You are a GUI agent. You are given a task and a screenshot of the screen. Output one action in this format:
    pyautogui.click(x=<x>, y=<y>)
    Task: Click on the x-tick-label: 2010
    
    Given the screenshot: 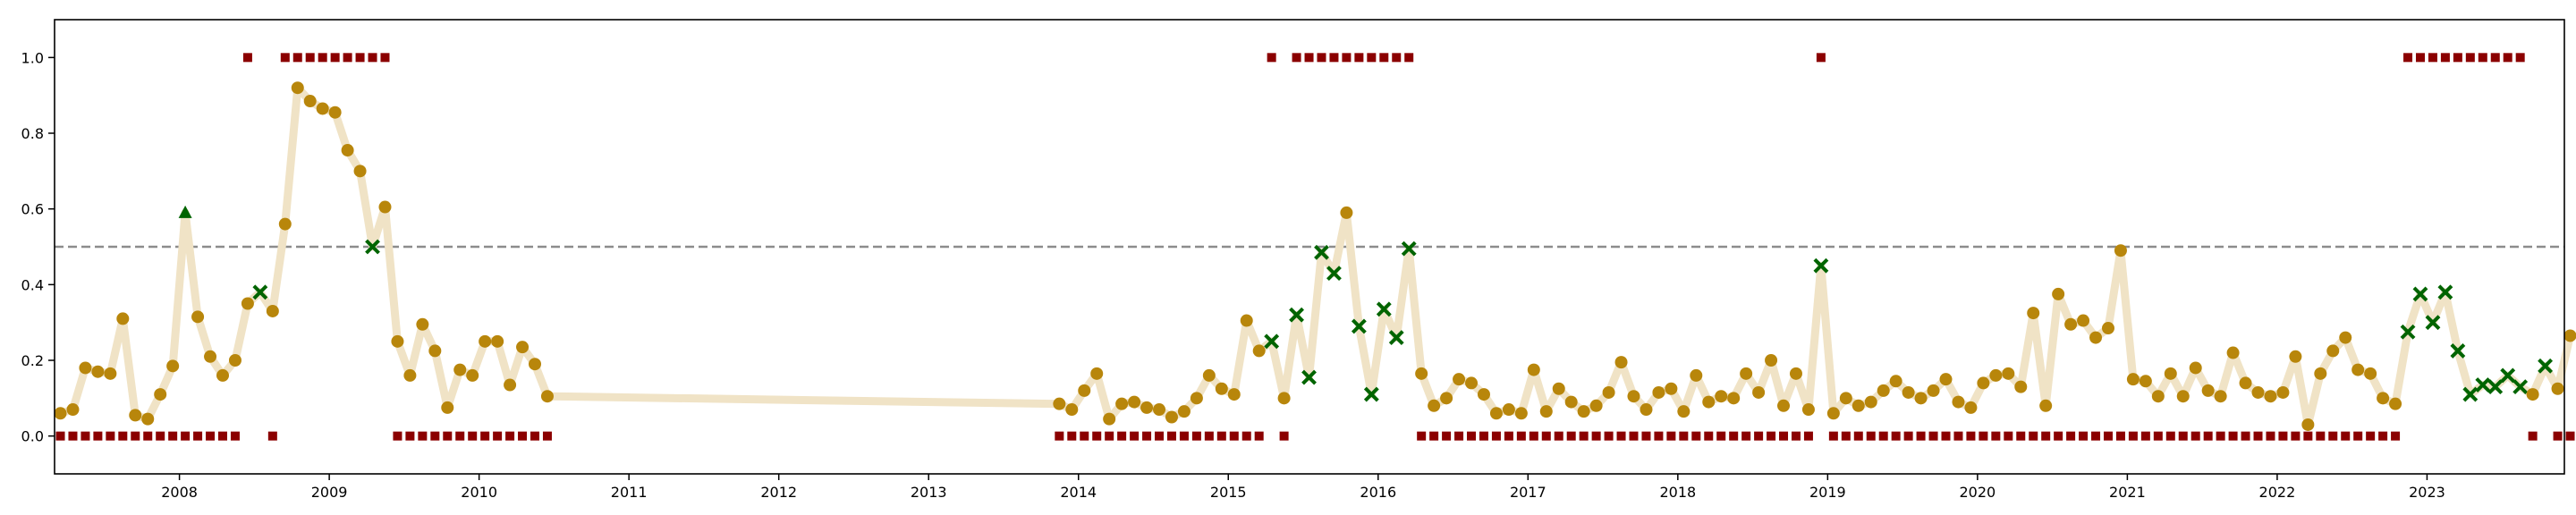 What is the action you would take?
    pyautogui.click(x=479, y=492)
    